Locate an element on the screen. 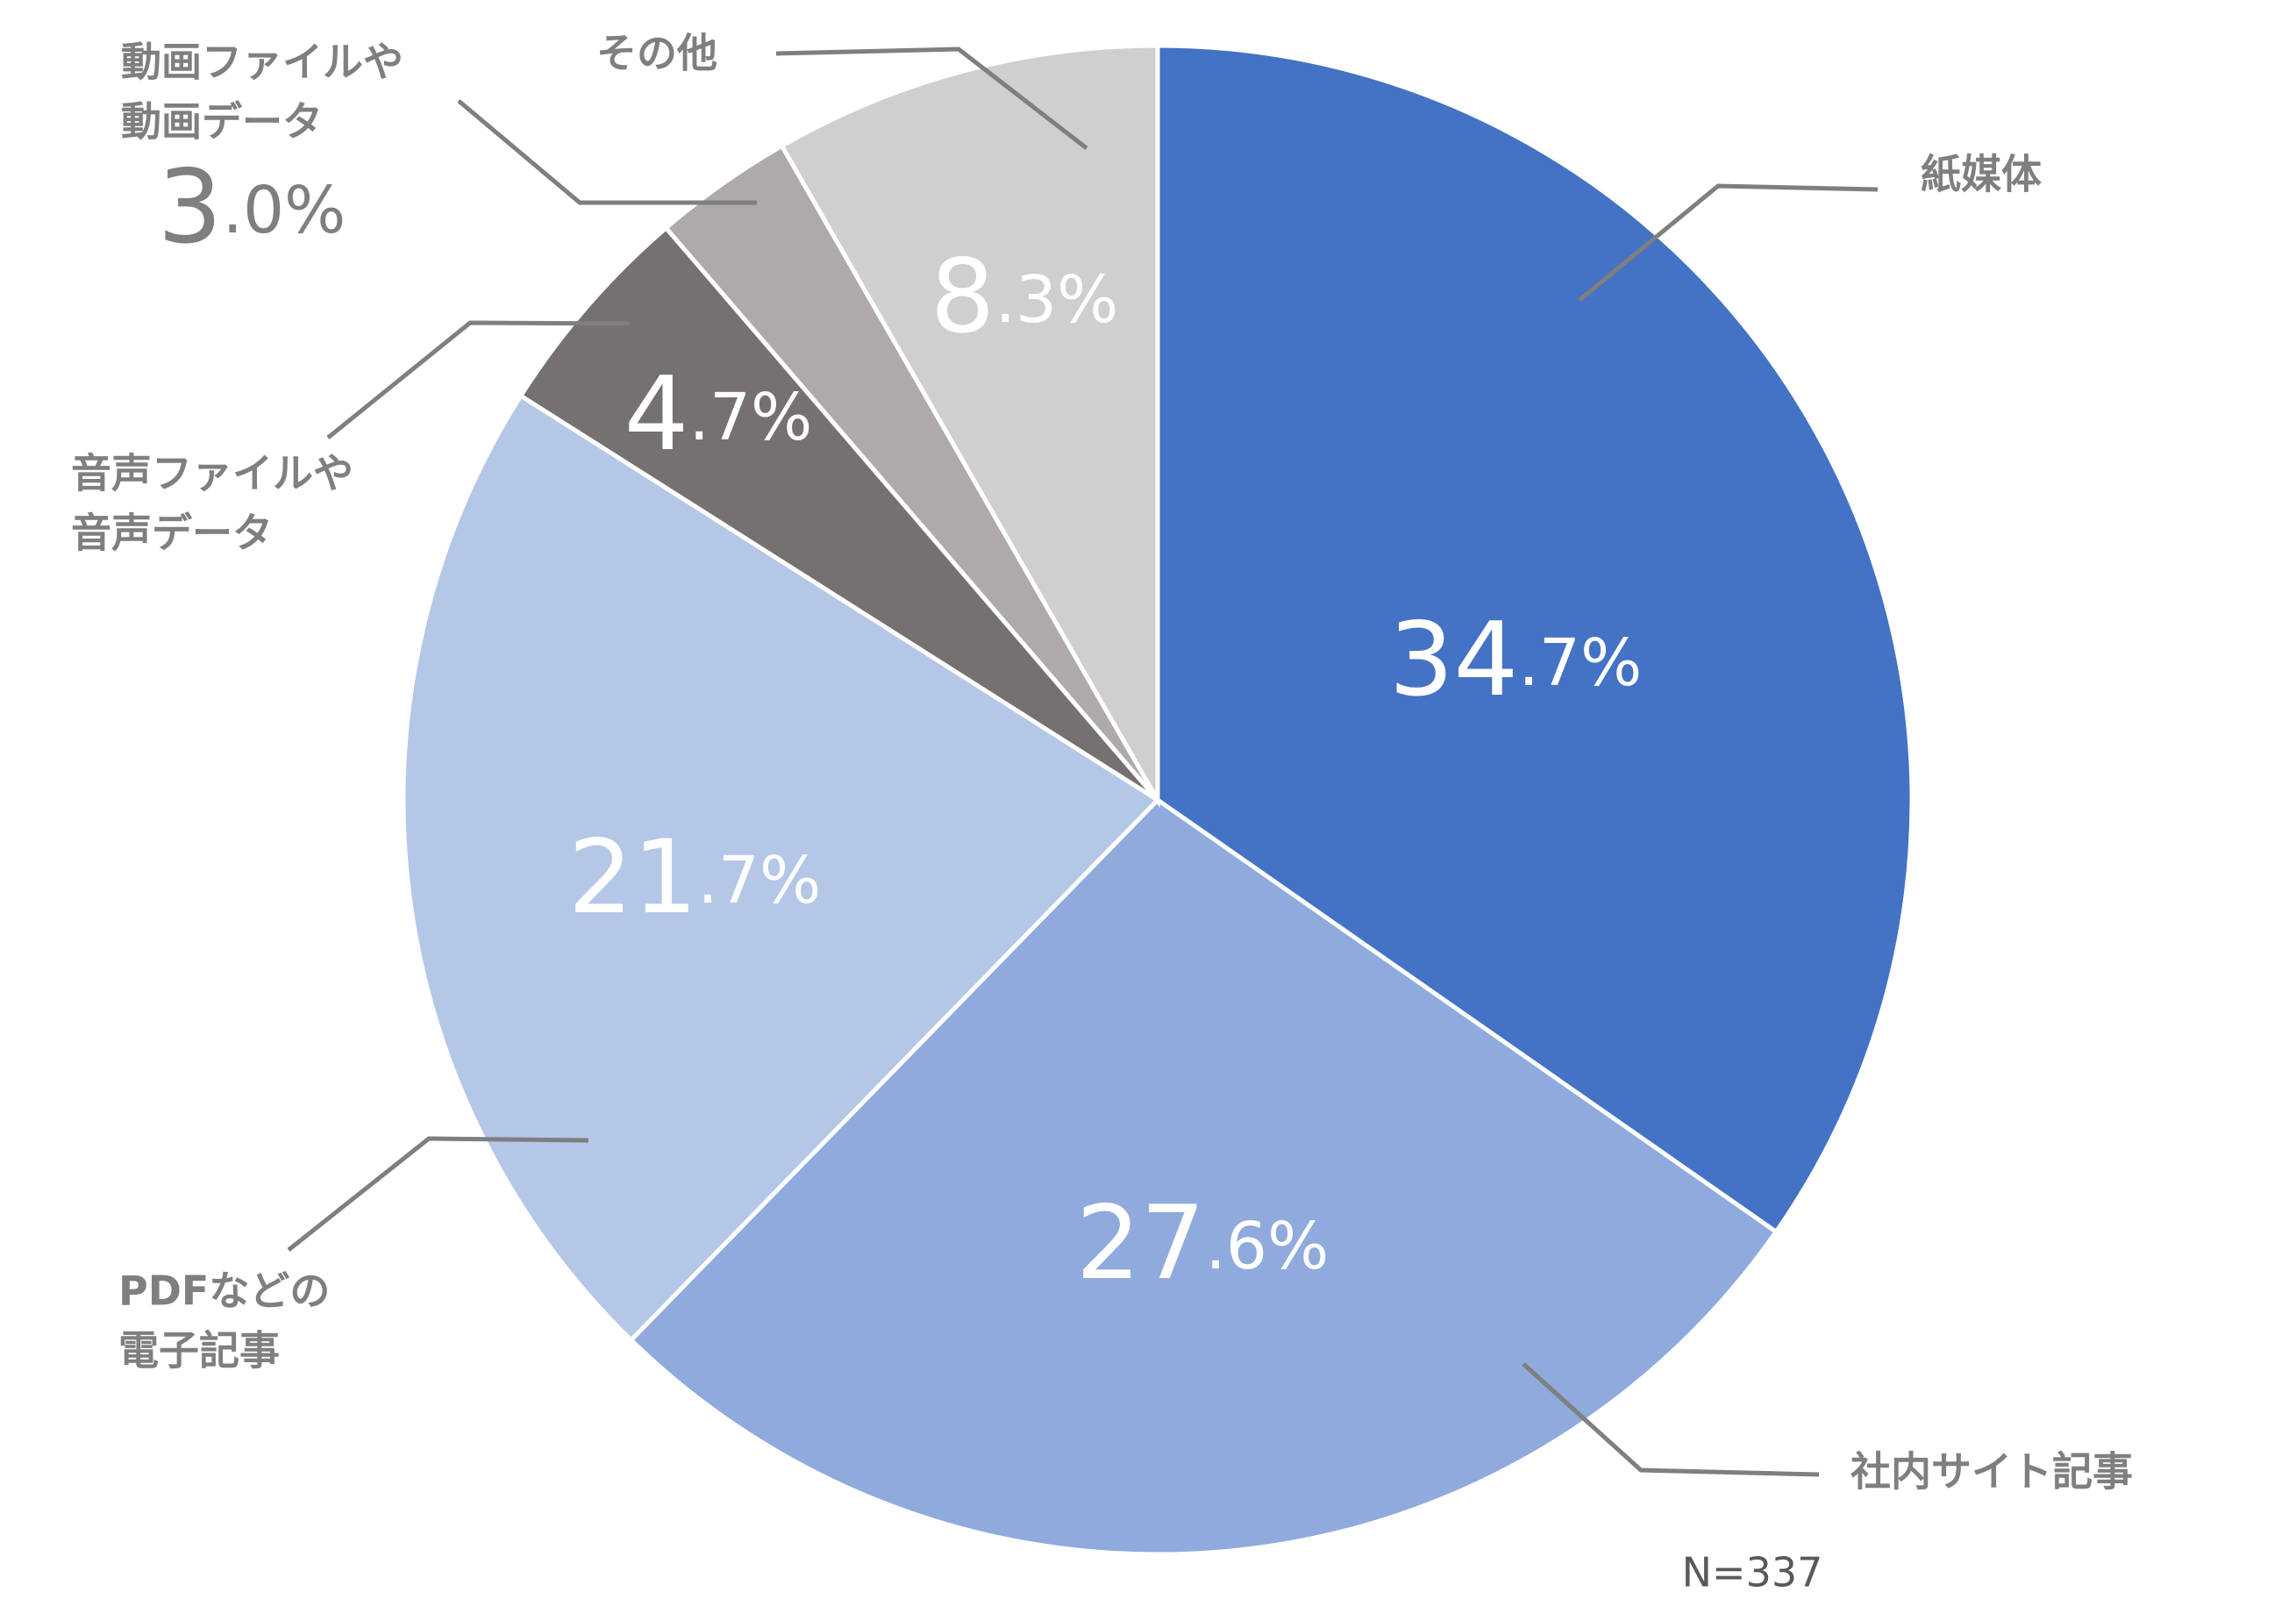 The image size is (2296, 1621). category-label: PDFなどの is located at coordinates (224, 1291).